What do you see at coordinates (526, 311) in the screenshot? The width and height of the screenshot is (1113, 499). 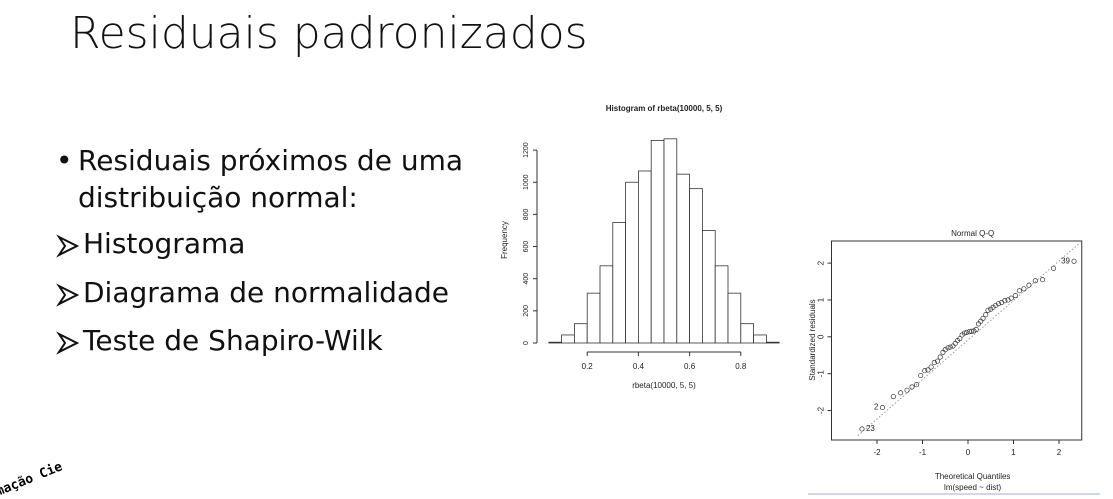 I see `y-tick-label: 200` at bounding box center [526, 311].